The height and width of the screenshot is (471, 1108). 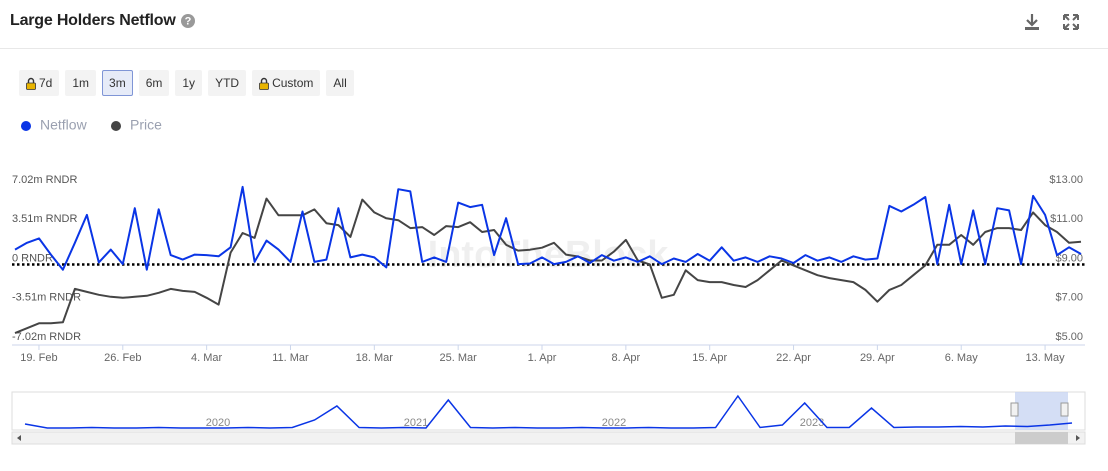 What do you see at coordinates (416, 423) in the screenshot?
I see `navigator-label: 2021` at bounding box center [416, 423].